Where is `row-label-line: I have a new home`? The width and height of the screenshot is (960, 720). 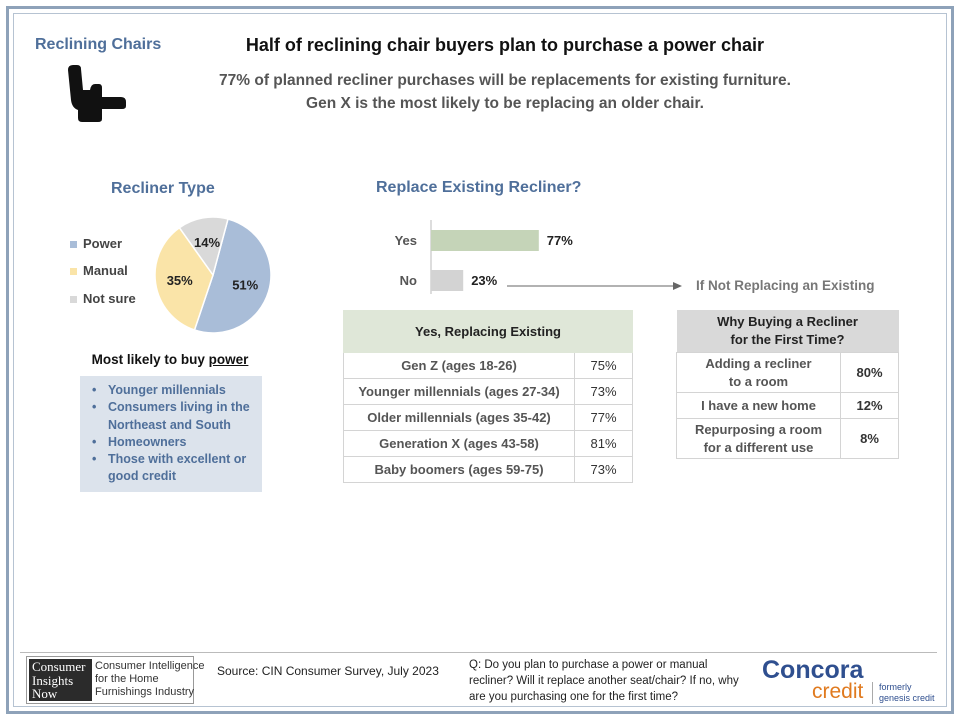 row-label-line: I have a new home is located at coordinates (758, 405).